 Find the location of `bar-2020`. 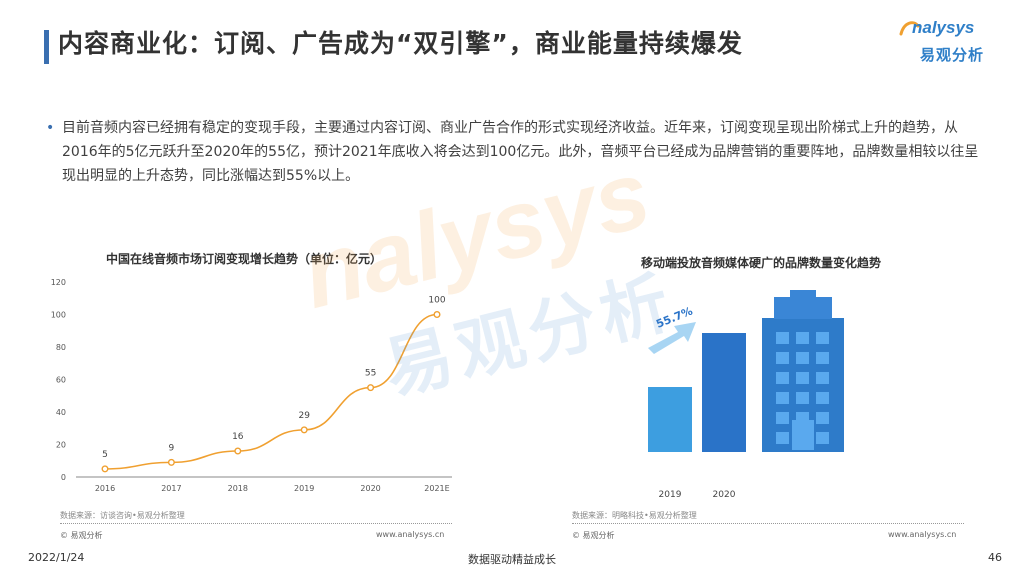

bar-2020 is located at coordinates (724, 392).